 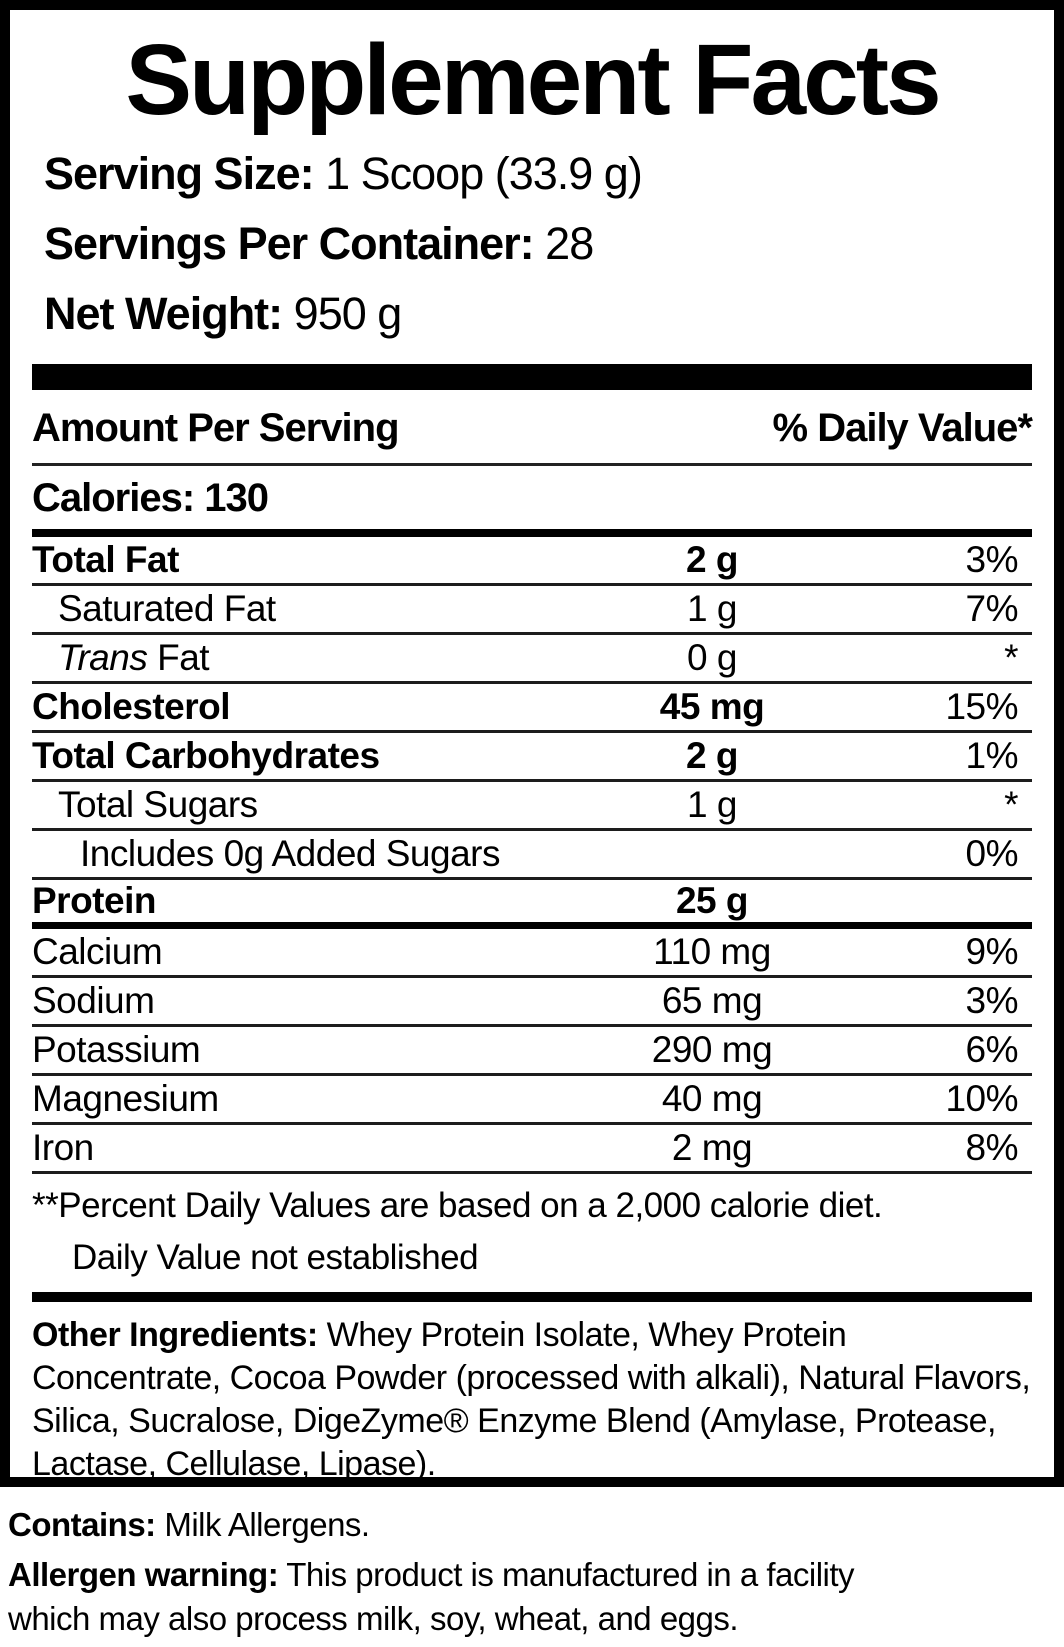 What do you see at coordinates (712, 1147) in the screenshot?
I see `nutrient-amount: 2 mg` at bounding box center [712, 1147].